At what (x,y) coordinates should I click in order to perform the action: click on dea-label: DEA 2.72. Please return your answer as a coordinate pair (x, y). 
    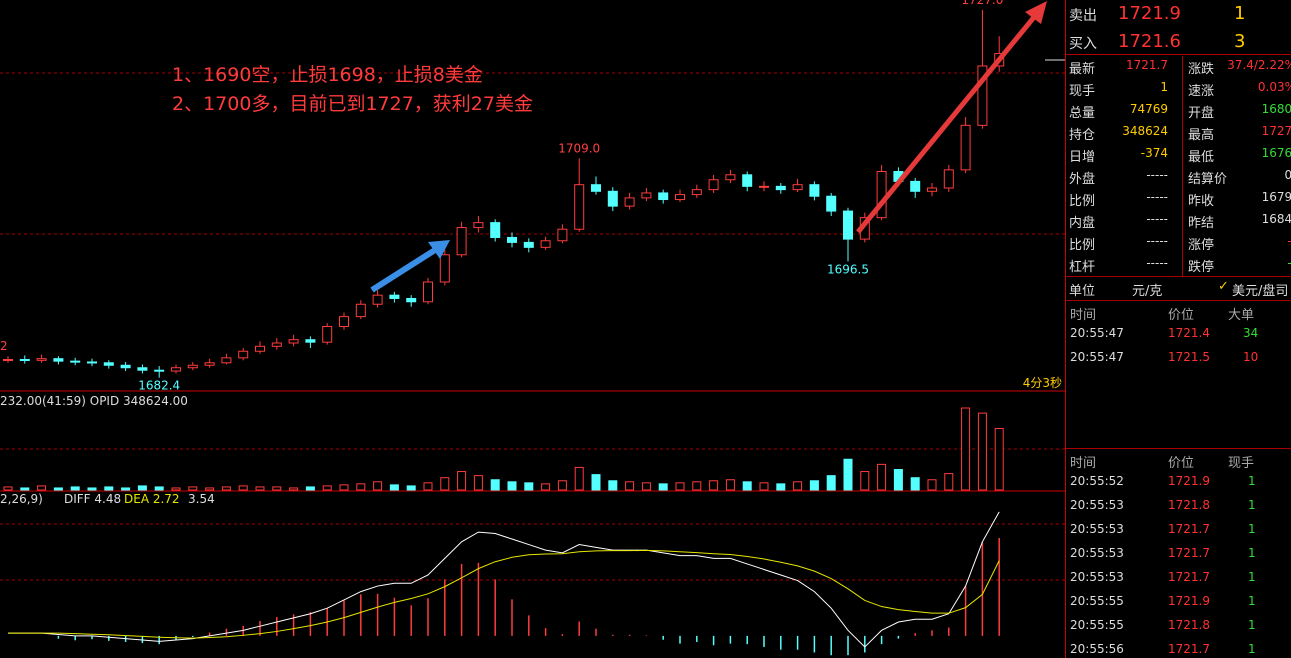
    Looking at the image, I should click on (152, 499).